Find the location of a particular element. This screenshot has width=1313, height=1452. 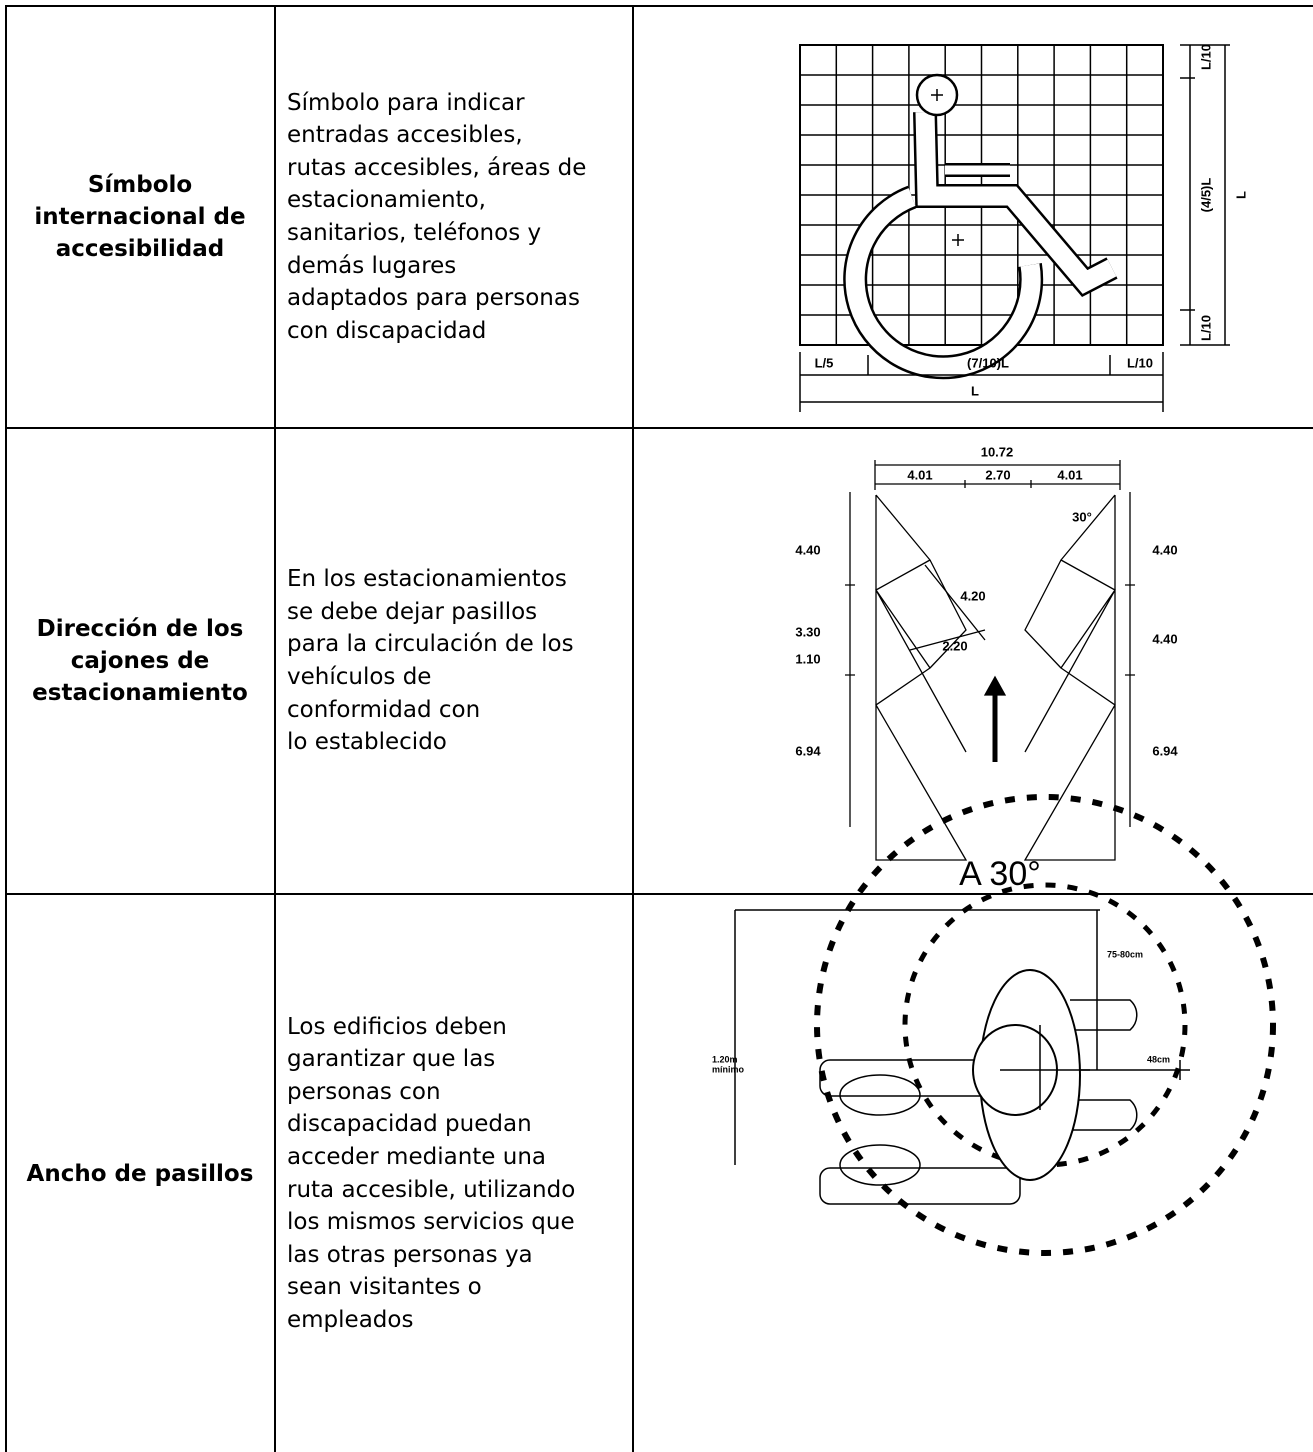

text-line: Ancho de pasillos is located at coordinates (140, 1173).